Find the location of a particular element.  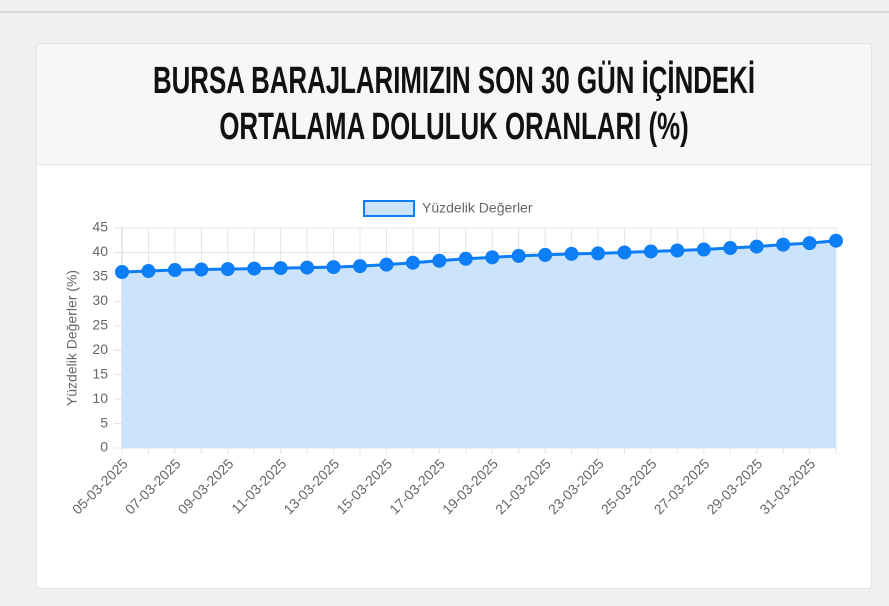

x-tick-label: 29-03-2025 is located at coordinates (734, 486).